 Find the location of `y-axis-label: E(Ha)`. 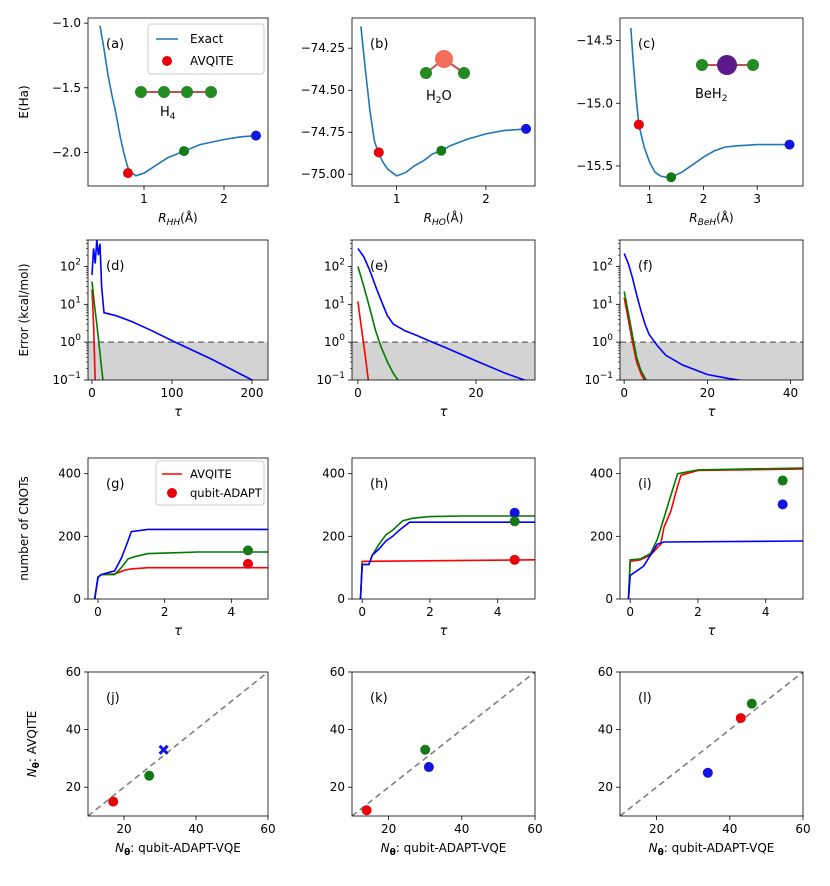

y-axis-label: E(Ha) is located at coordinates (24, 101).